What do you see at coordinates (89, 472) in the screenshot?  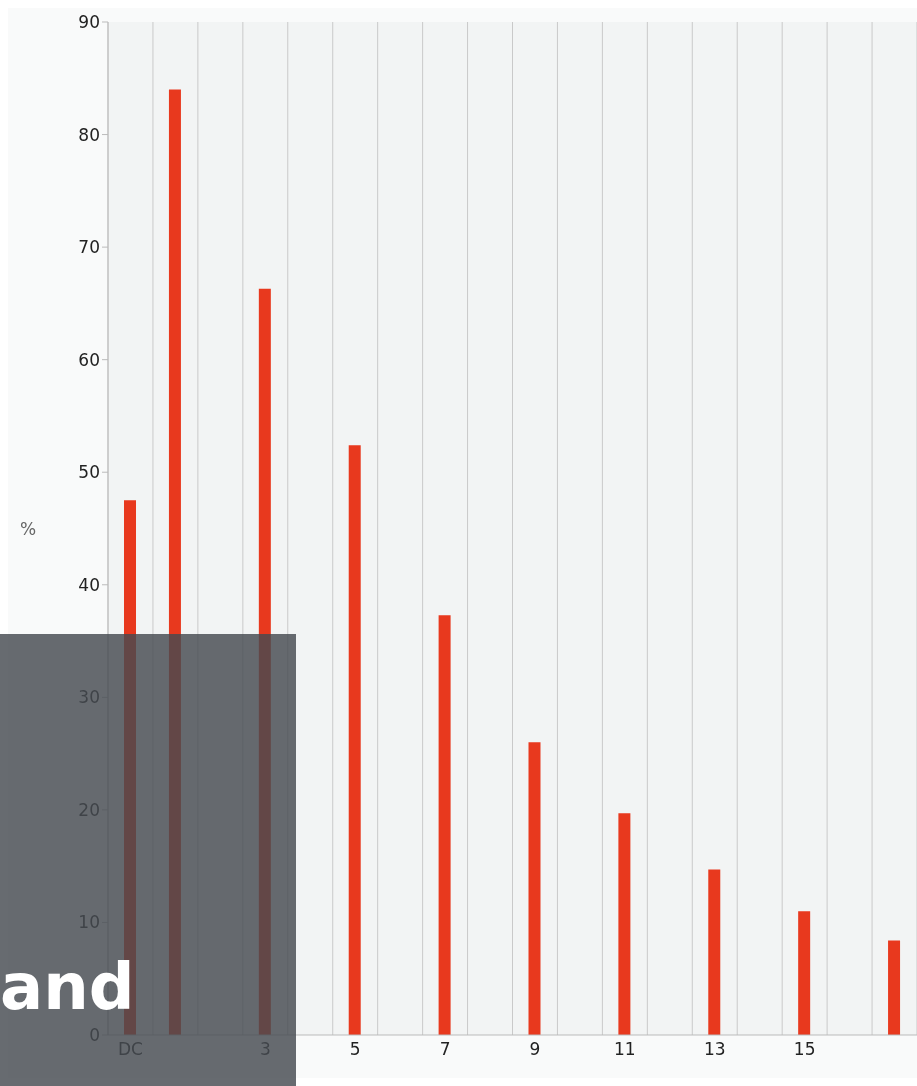 I see `y-tick-label: 50` at bounding box center [89, 472].